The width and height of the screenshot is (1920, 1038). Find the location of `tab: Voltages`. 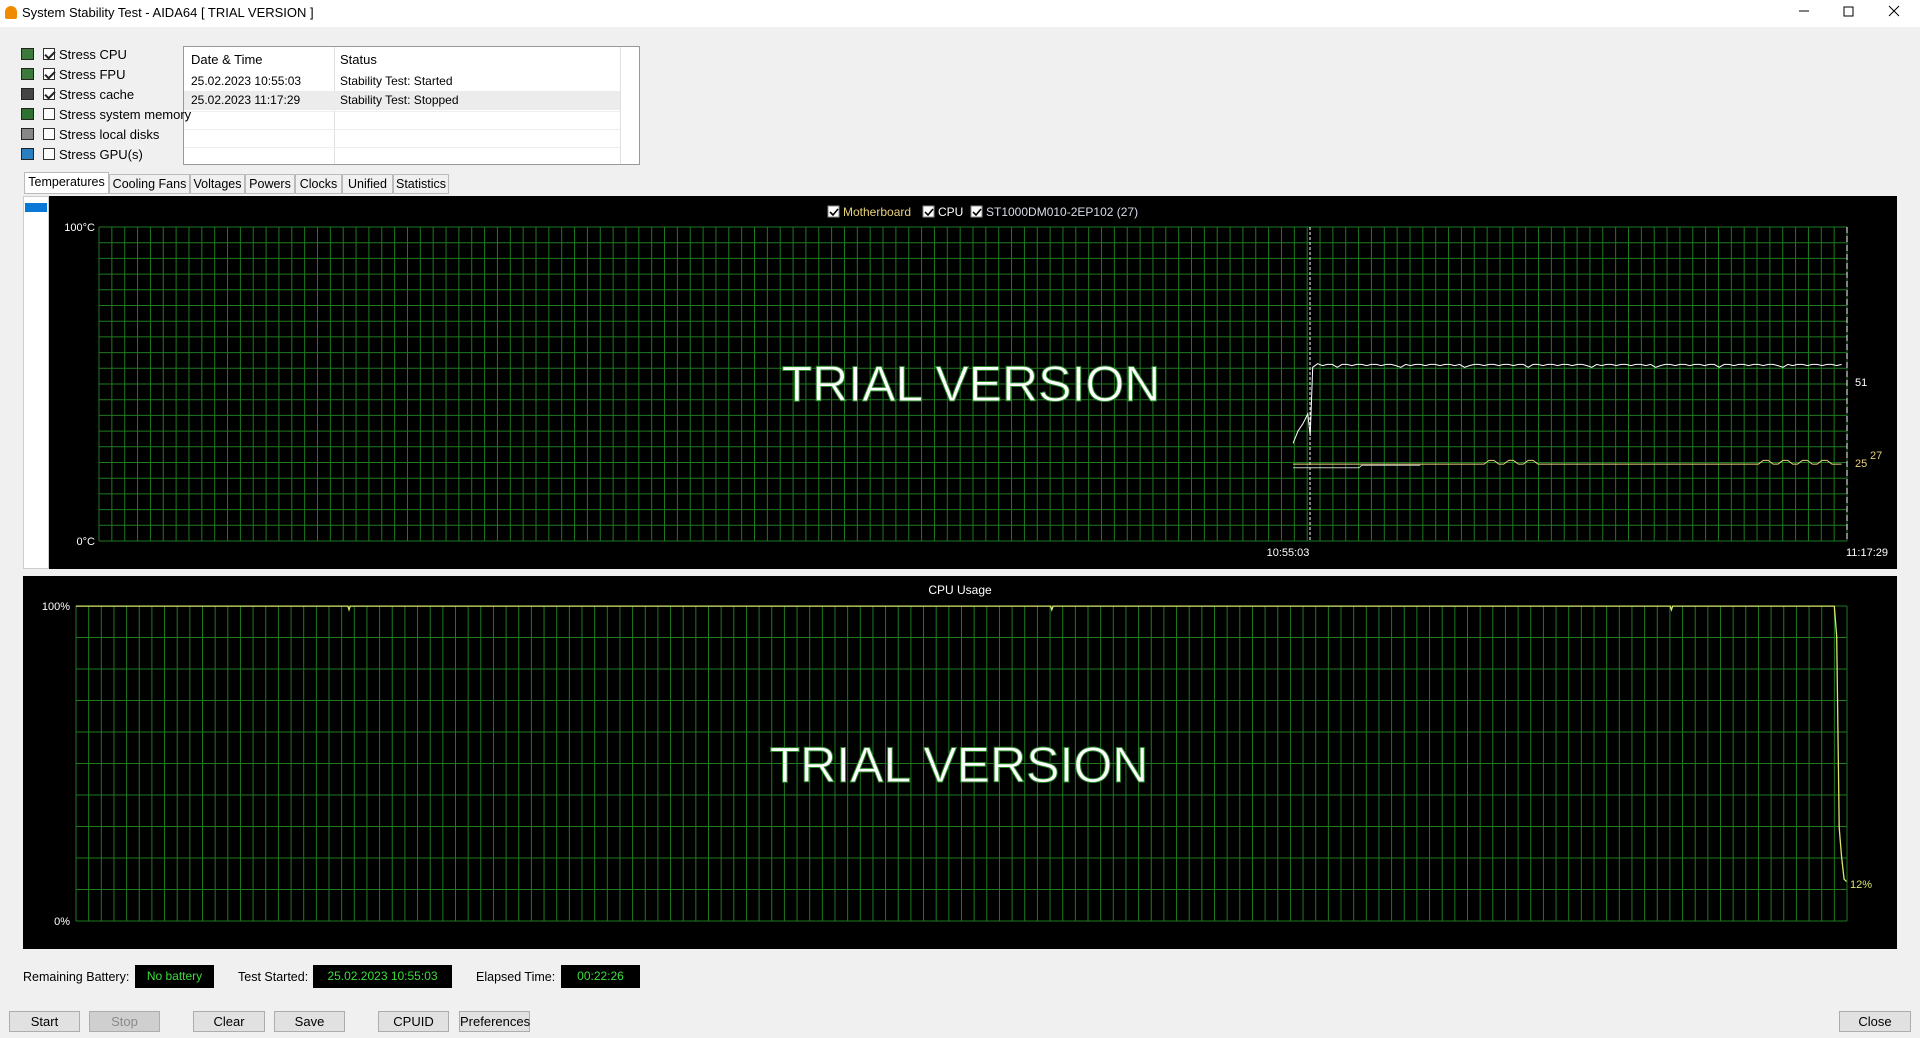

tab: Voltages is located at coordinates (217, 184).